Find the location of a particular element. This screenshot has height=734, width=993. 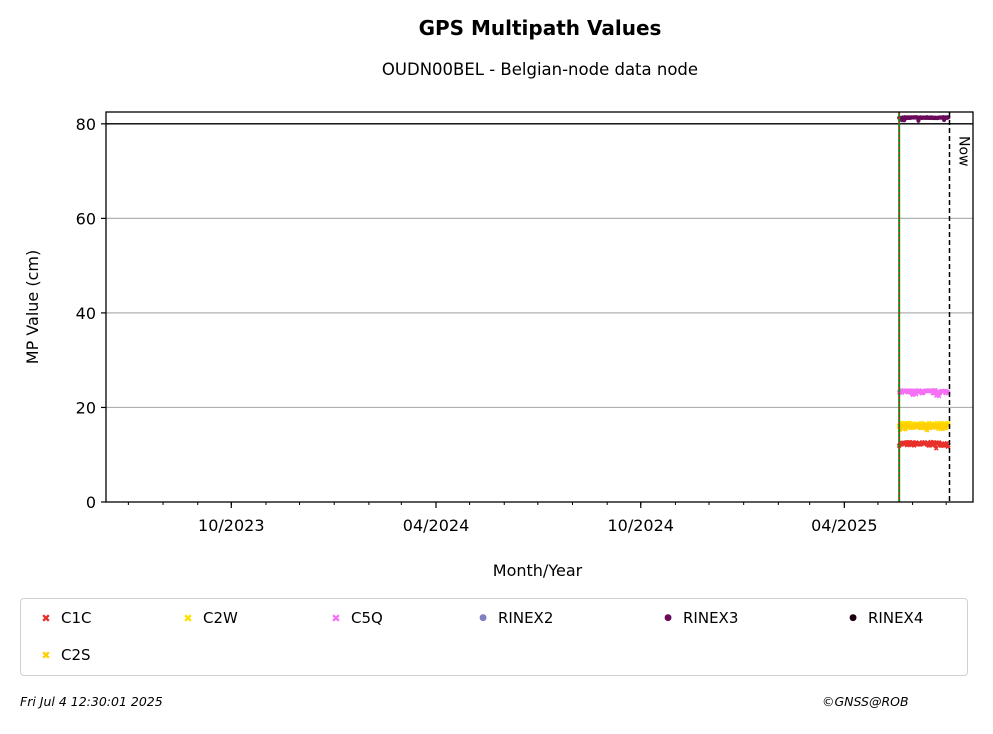

legend-item-rinex4: ● RINEX4 is located at coordinates (884, 618).